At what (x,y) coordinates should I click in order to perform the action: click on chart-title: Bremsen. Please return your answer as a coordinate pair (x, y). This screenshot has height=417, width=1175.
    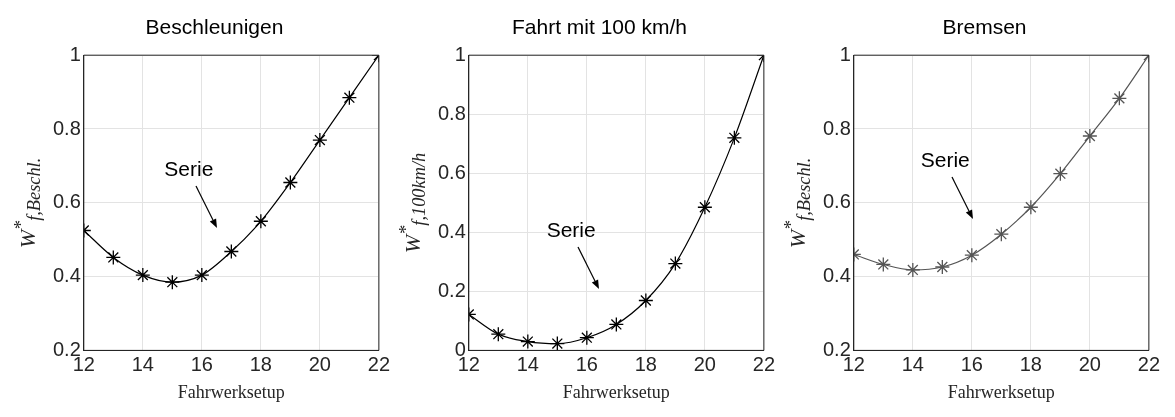
    Looking at the image, I should click on (984, 27).